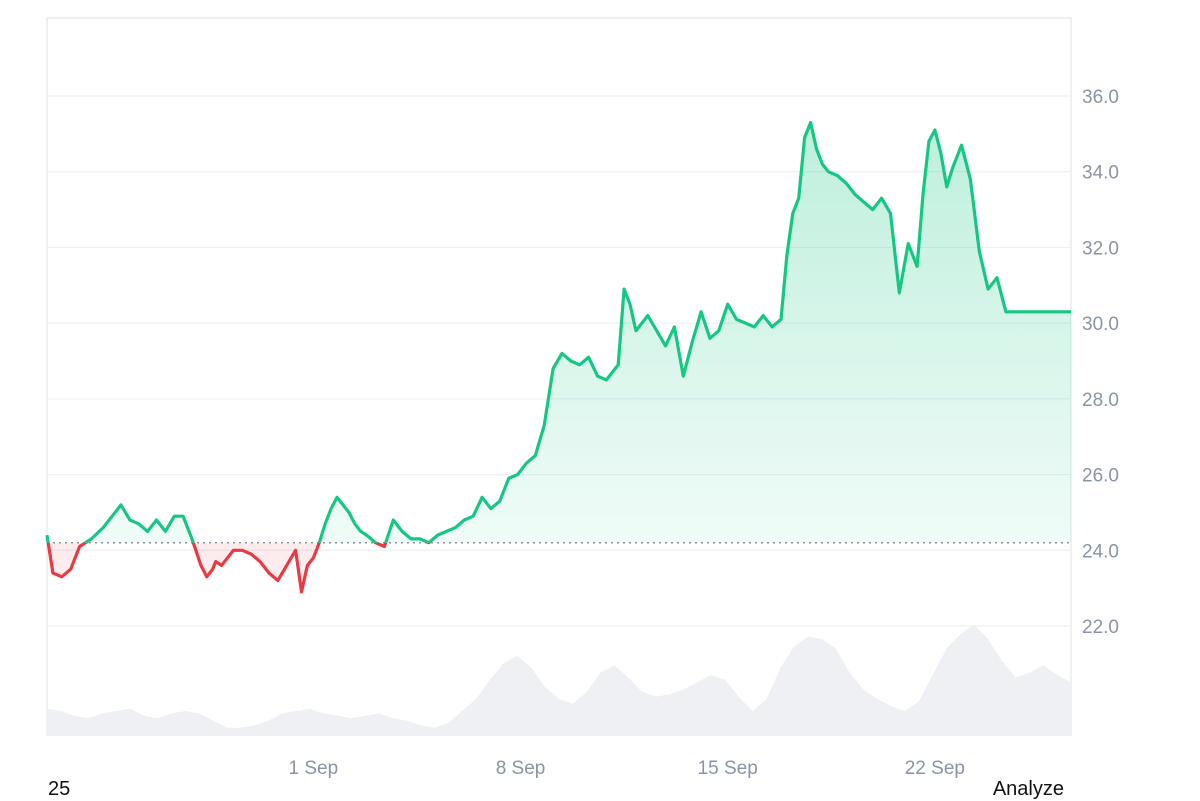  I want to click on volume-area, so click(559, 679).